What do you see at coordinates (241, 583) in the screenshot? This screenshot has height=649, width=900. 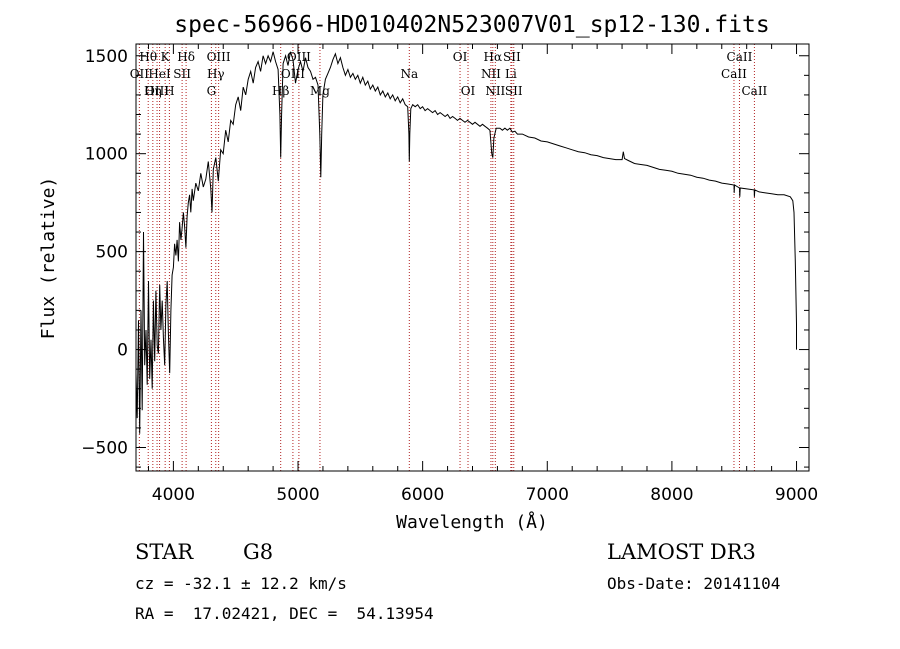 I see `redshift-velocity: cz = -32.1 ± 12.2 km/s` at bounding box center [241, 583].